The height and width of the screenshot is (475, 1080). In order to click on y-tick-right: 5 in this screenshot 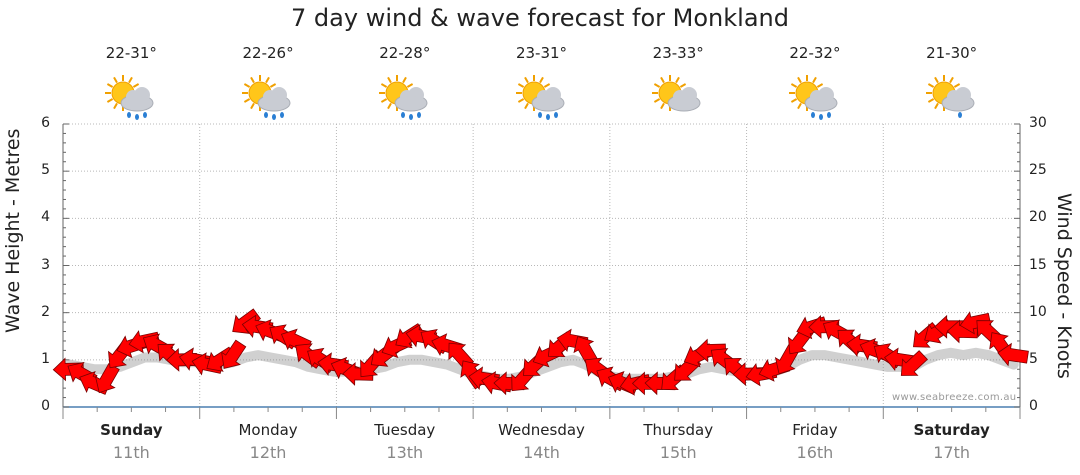, I will do `click(1033, 358)`.